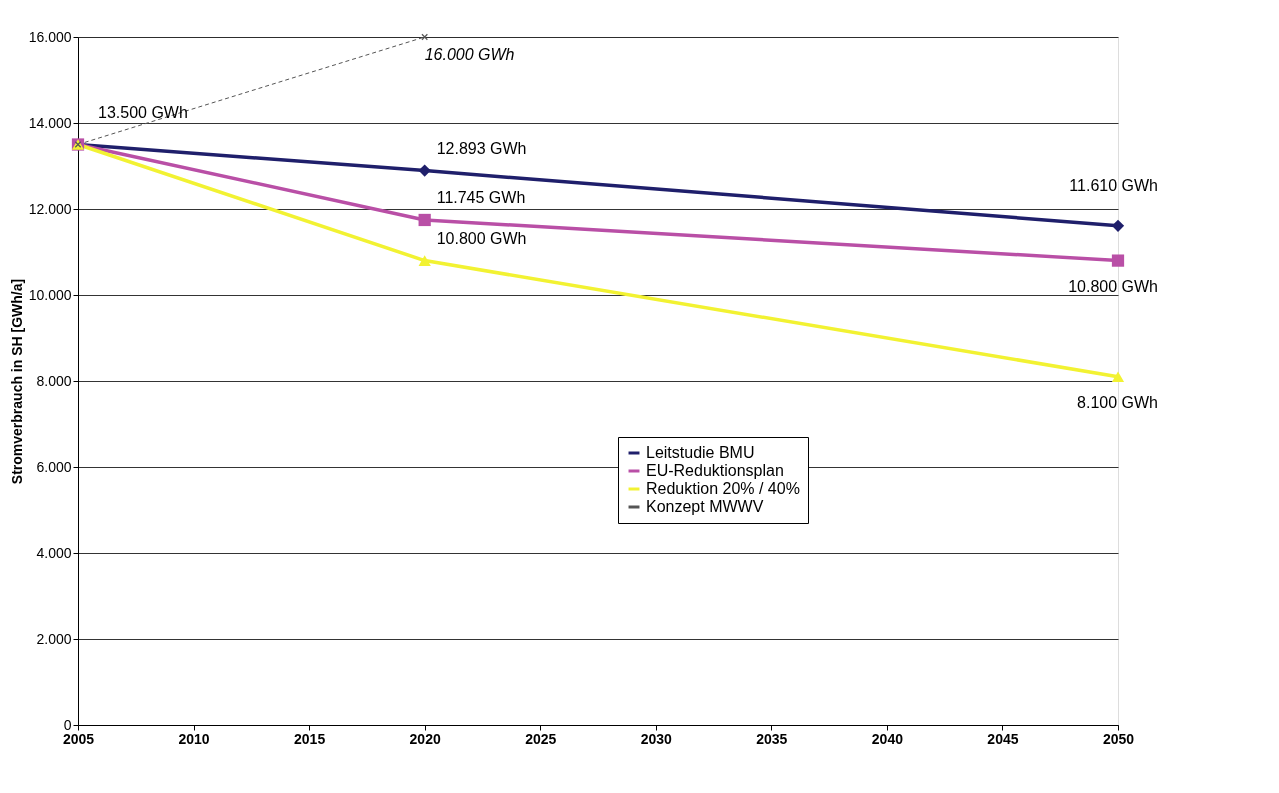  What do you see at coordinates (78, 738) in the screenshot?
I see `x-tick-label: 2005` at bounding box center [78, 738].